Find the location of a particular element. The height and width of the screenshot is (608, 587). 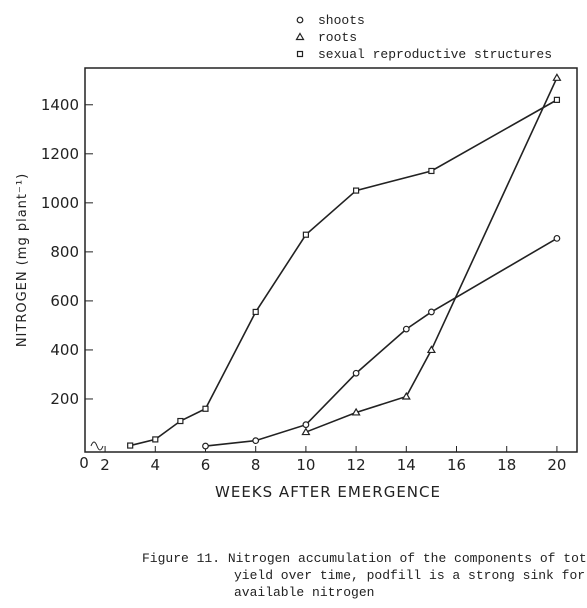

x-tick-label: 8 is located at coordinates (256, 465).